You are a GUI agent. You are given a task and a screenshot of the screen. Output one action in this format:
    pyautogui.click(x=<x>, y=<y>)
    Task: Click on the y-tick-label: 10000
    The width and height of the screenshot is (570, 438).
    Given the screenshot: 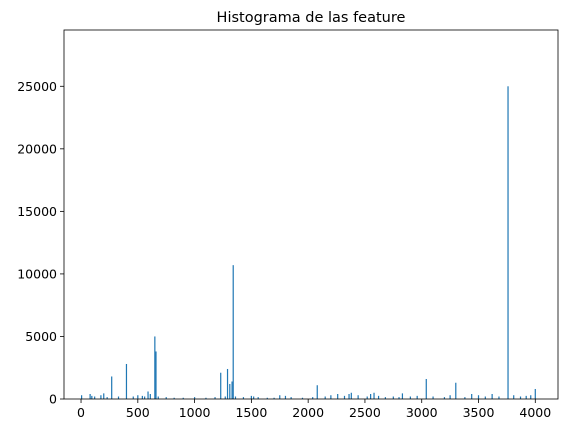 What is the action you would take?
    pyautogui.click(x=37, y=273)
    